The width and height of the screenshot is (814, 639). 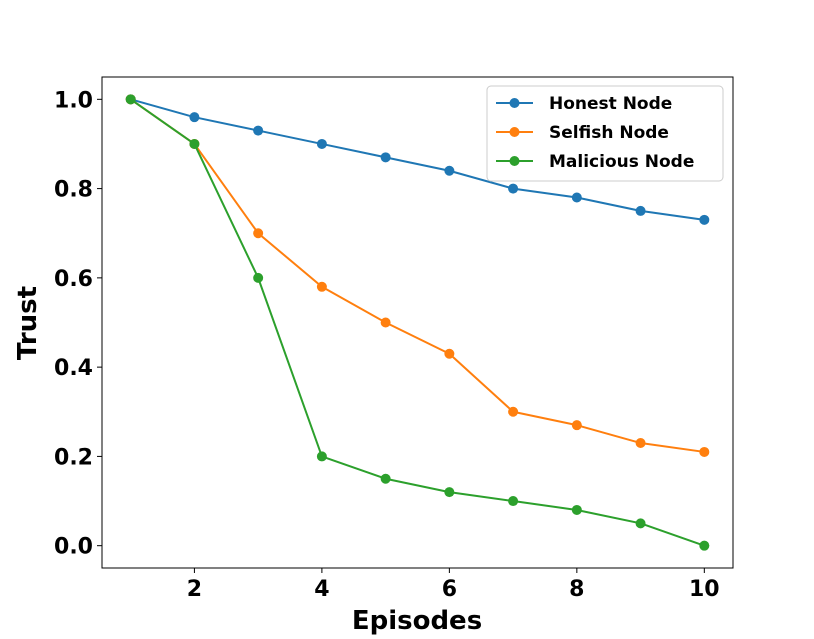 I want to click on x-axis: 2 4 6 8 10, so click(x=453, y=585).